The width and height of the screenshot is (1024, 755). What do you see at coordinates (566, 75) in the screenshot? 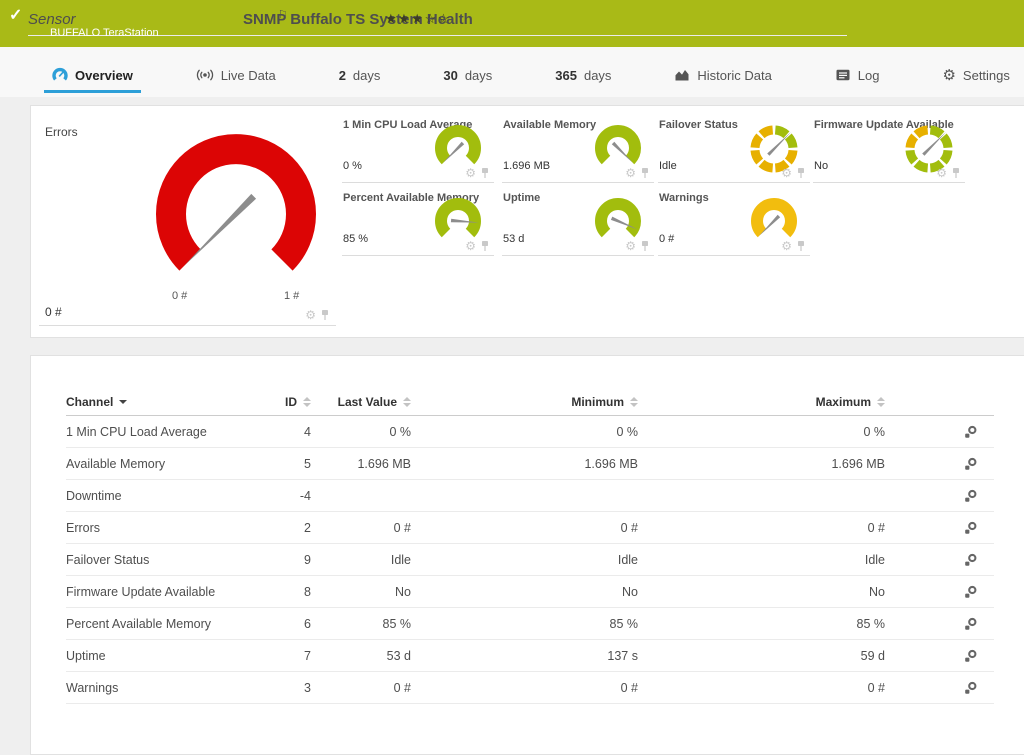
I see `tab-number: 365` at bounding box center [566, 75].